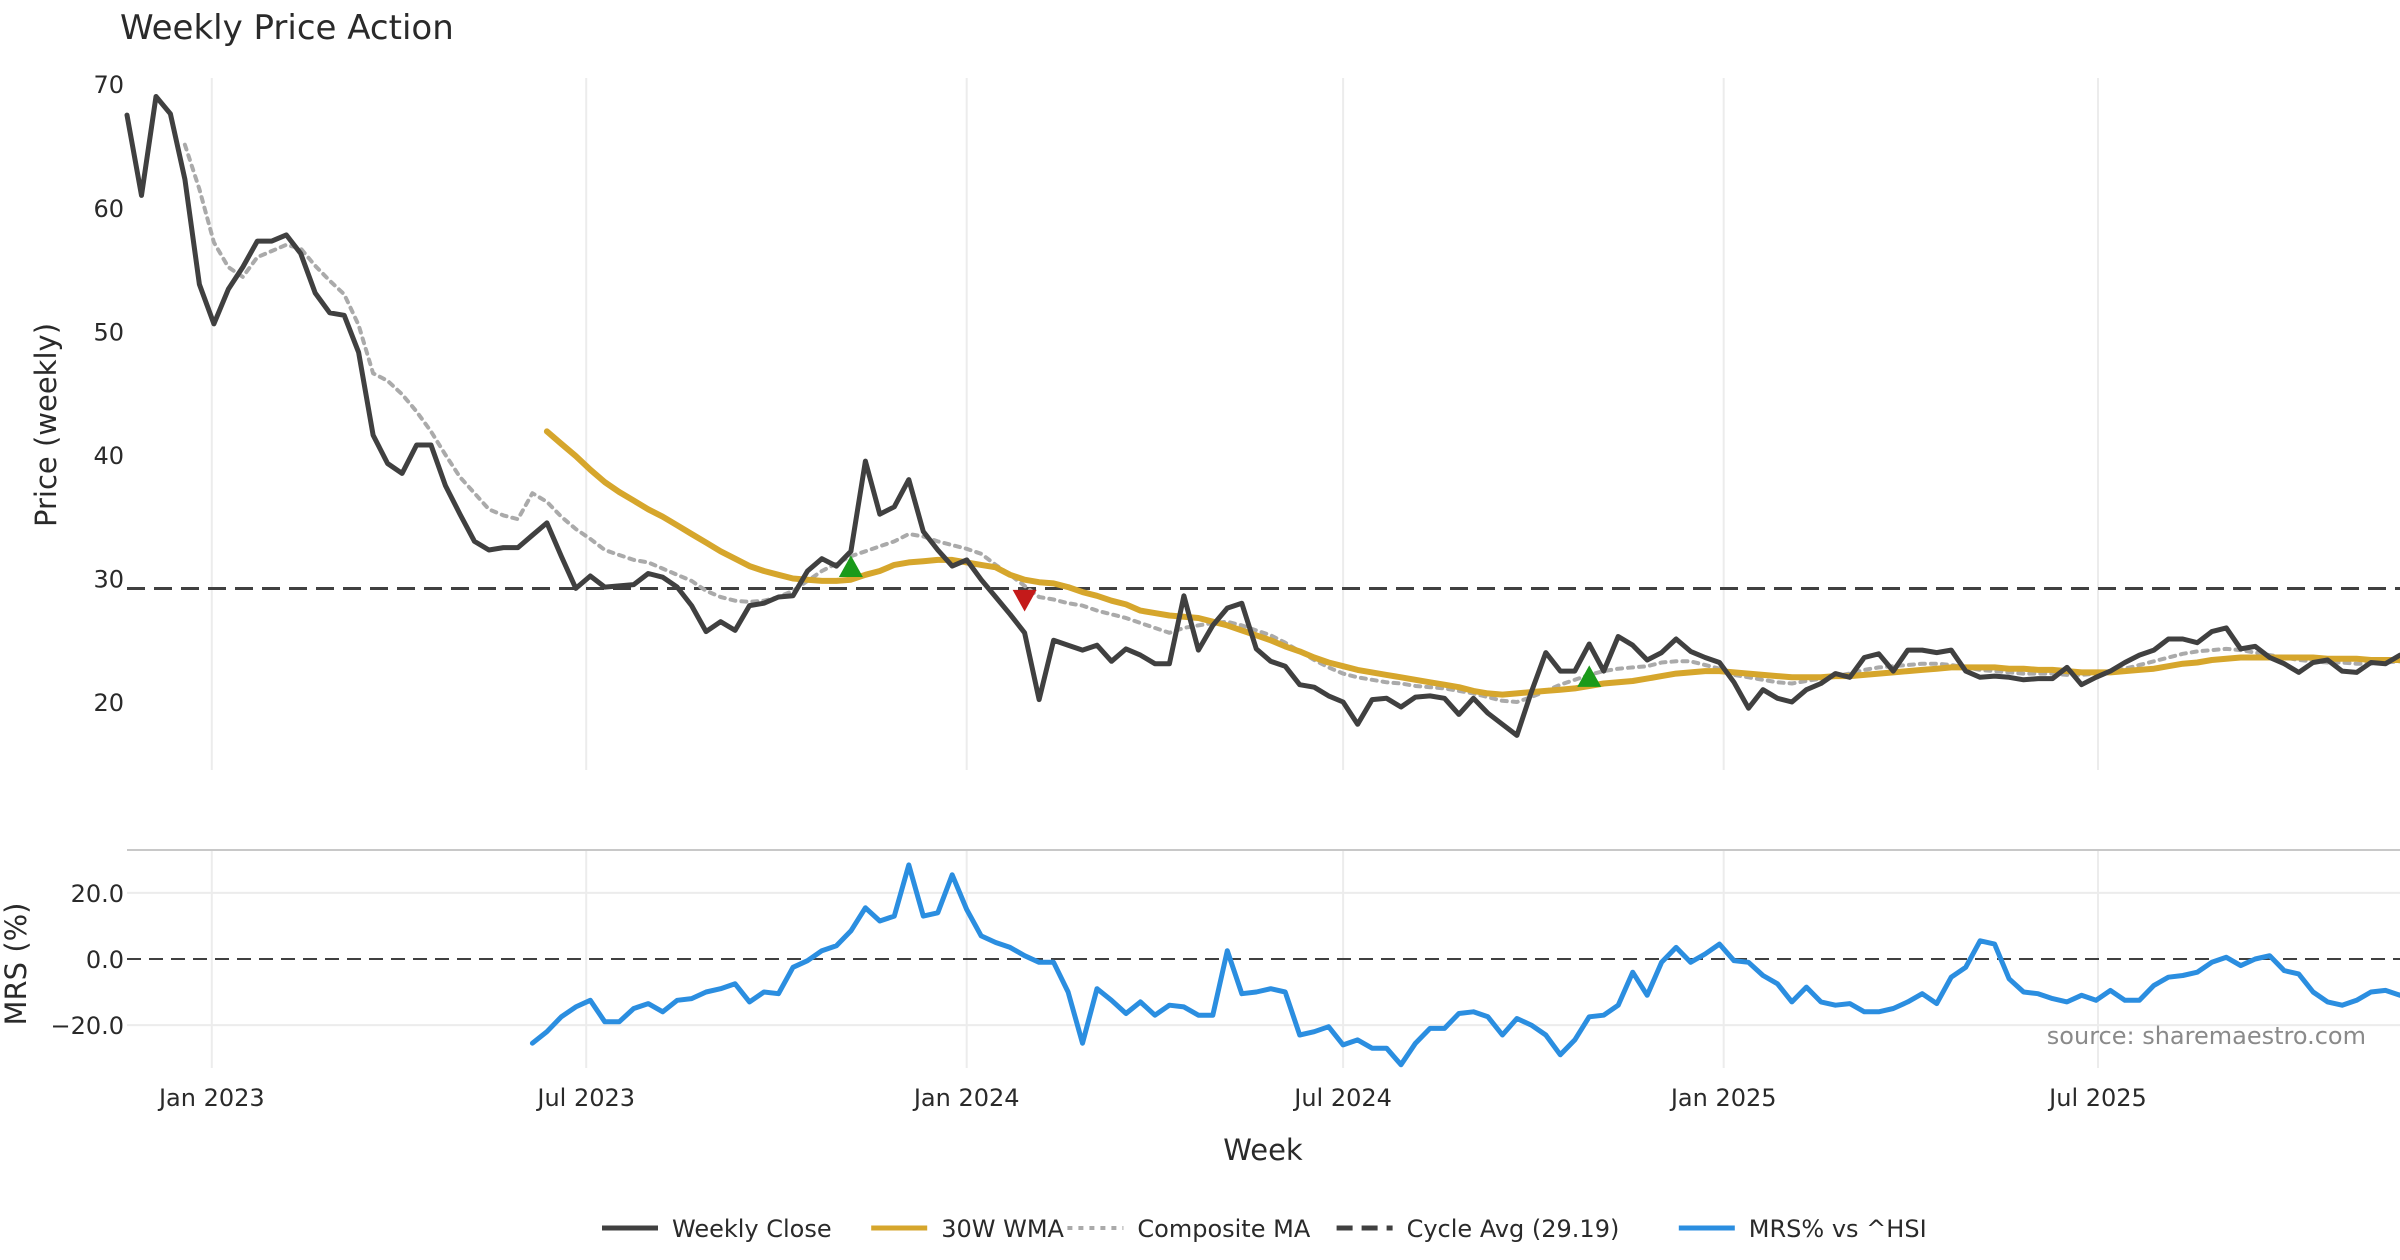  I want to click on x-tick-label: Jul 2025, so click(2097, 1098).